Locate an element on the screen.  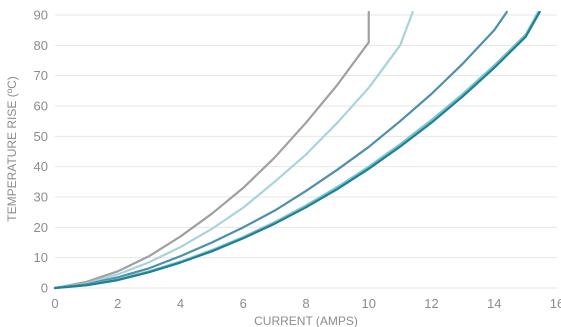
x-tick-label: 12 is located at coordinates (431, 303).